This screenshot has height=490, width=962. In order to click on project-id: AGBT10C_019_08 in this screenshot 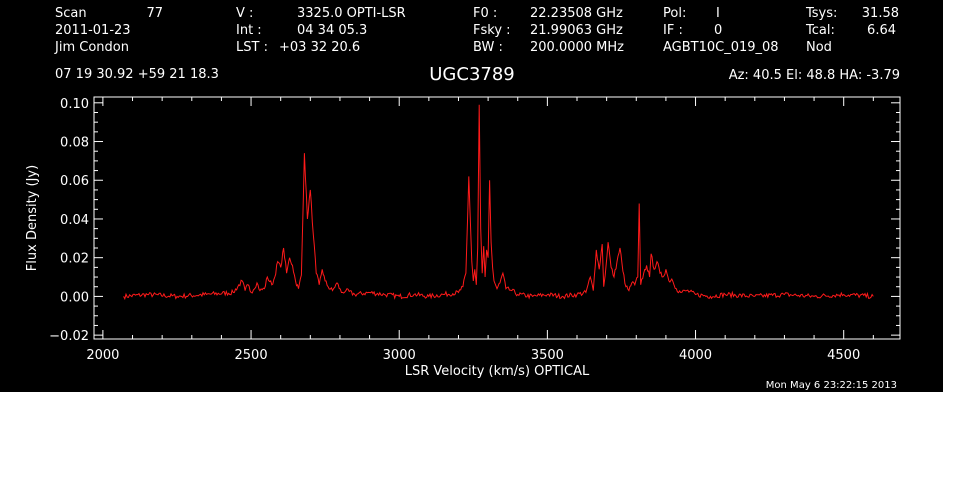, I will do `click(721, 47)`.